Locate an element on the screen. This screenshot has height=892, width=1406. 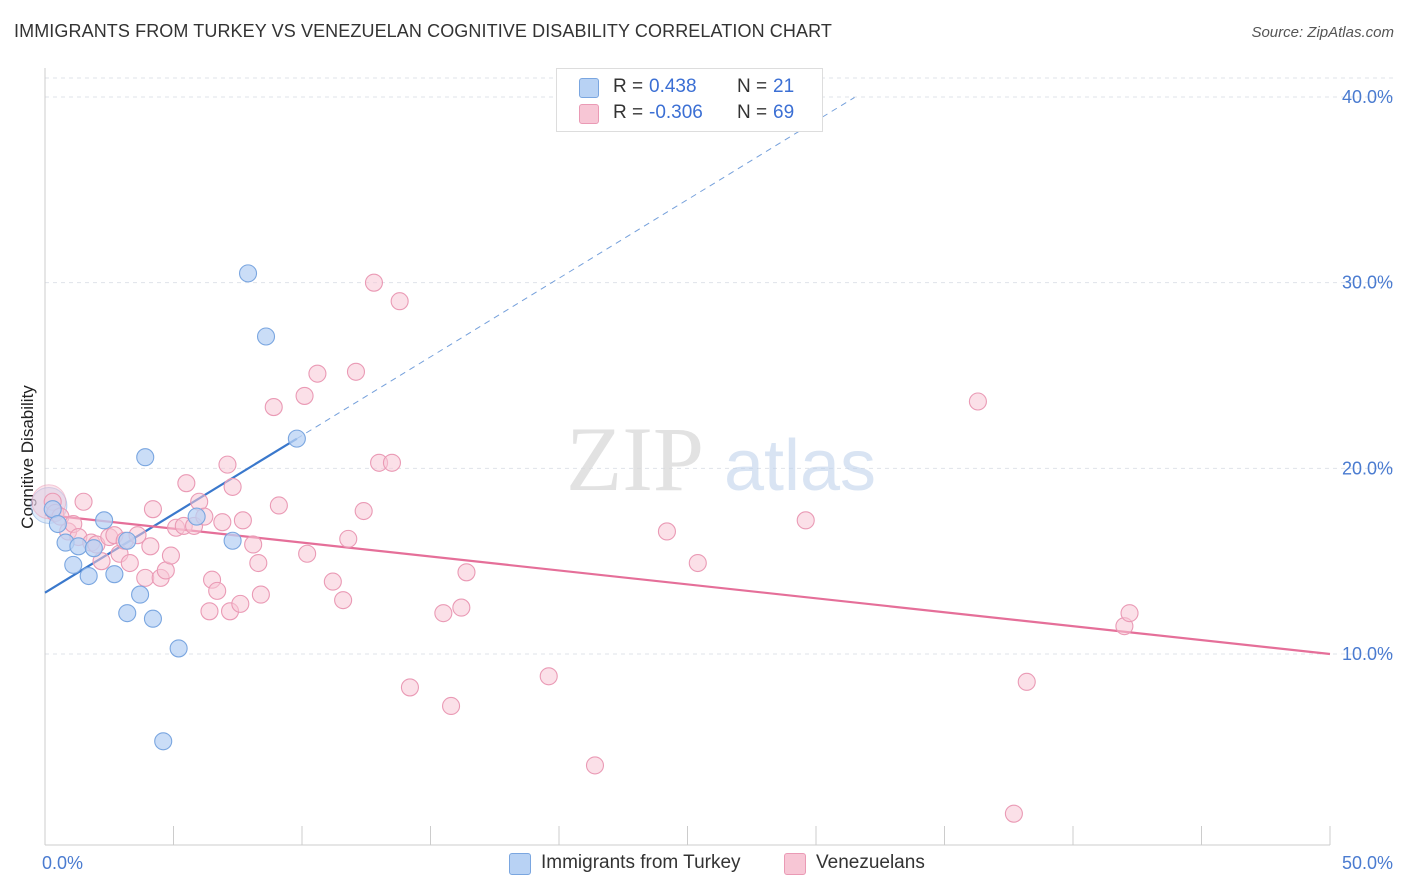
y-tick-label: 40.0% is located at coordinates (1367, 97).